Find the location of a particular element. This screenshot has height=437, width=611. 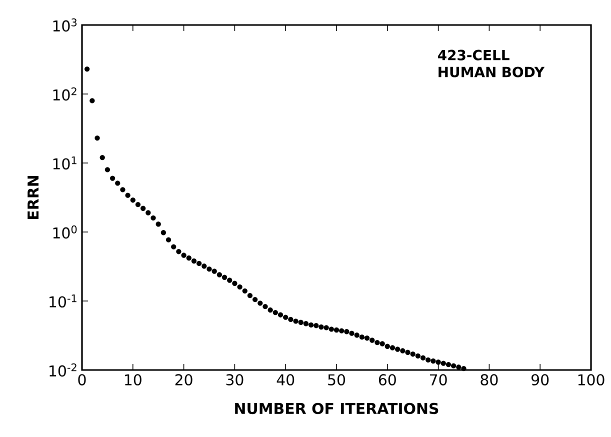

x-tick-label: 0 is located at coordinates (82, 380).